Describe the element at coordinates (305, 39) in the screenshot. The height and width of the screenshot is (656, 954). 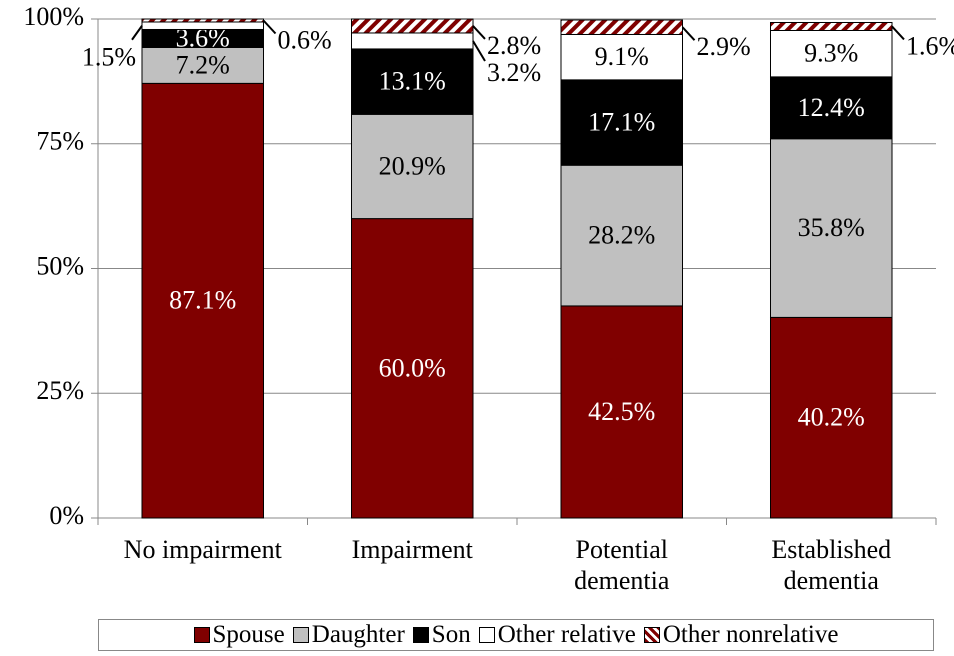
I see `data-label: 0.6%` at that location.